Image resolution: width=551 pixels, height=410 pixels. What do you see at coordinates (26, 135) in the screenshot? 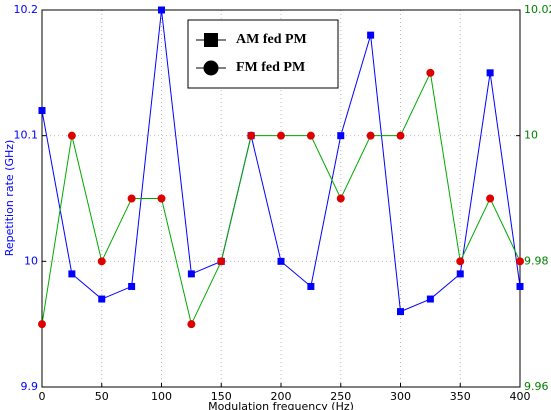
I see `y-tick-label: 10.1` at bounding box center [26, 135].